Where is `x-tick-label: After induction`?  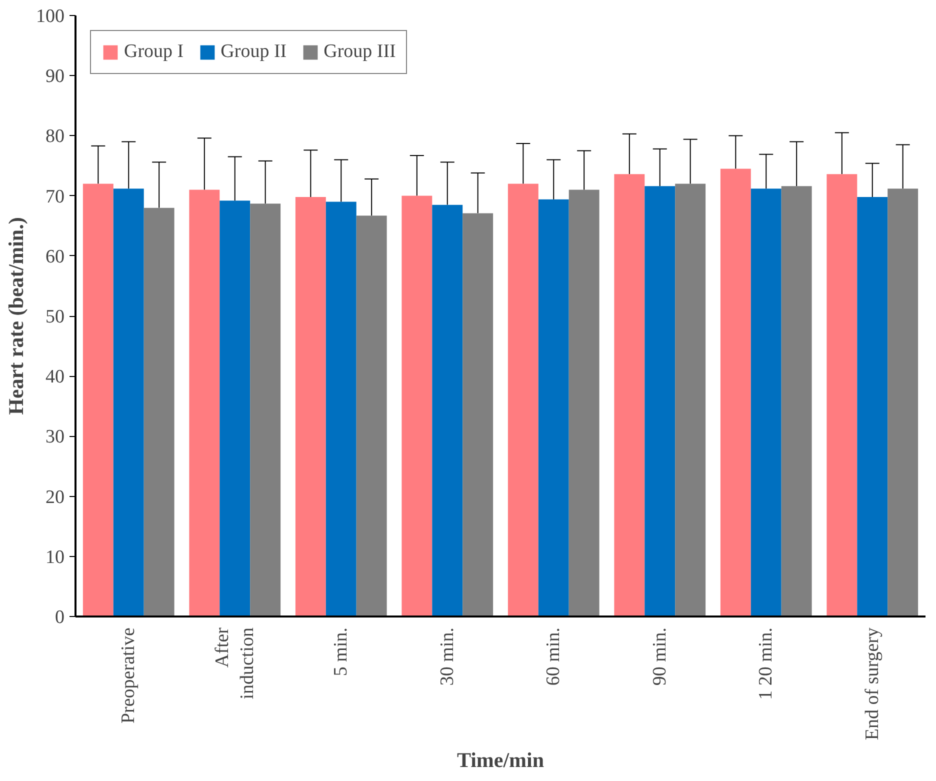
x-tick-label: After induction is located at coordinates (235, 663).